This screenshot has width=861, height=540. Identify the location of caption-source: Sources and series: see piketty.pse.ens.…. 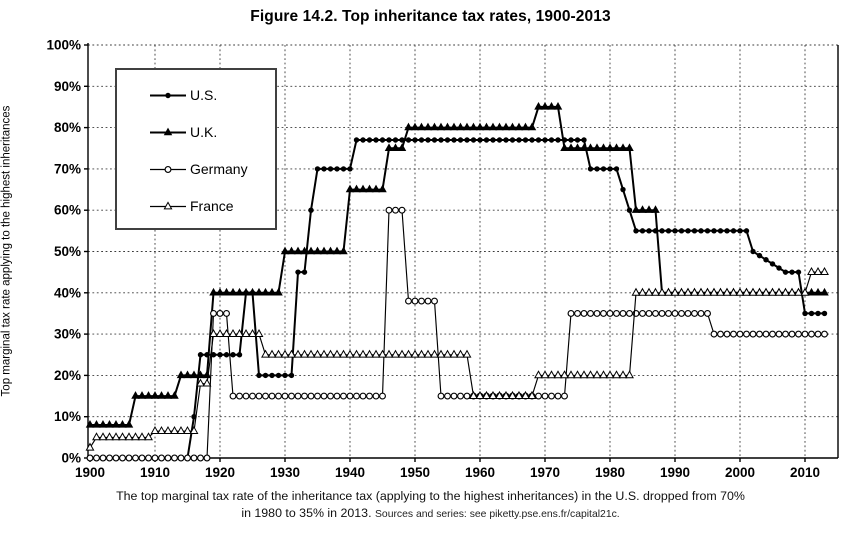
(497, 514).